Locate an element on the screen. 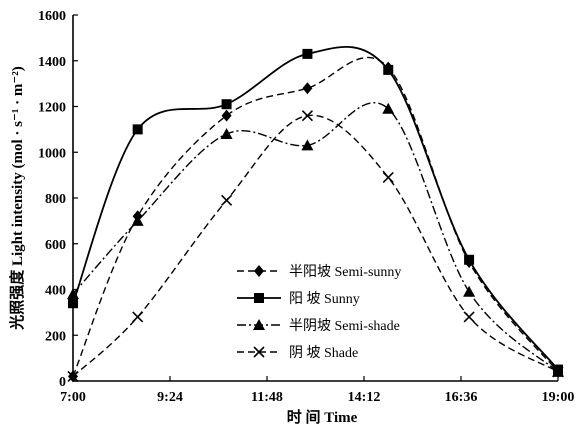 The width and height of the screenshot is (588, 430). y-tick-label: 600 is located at coordinates (55, 245).